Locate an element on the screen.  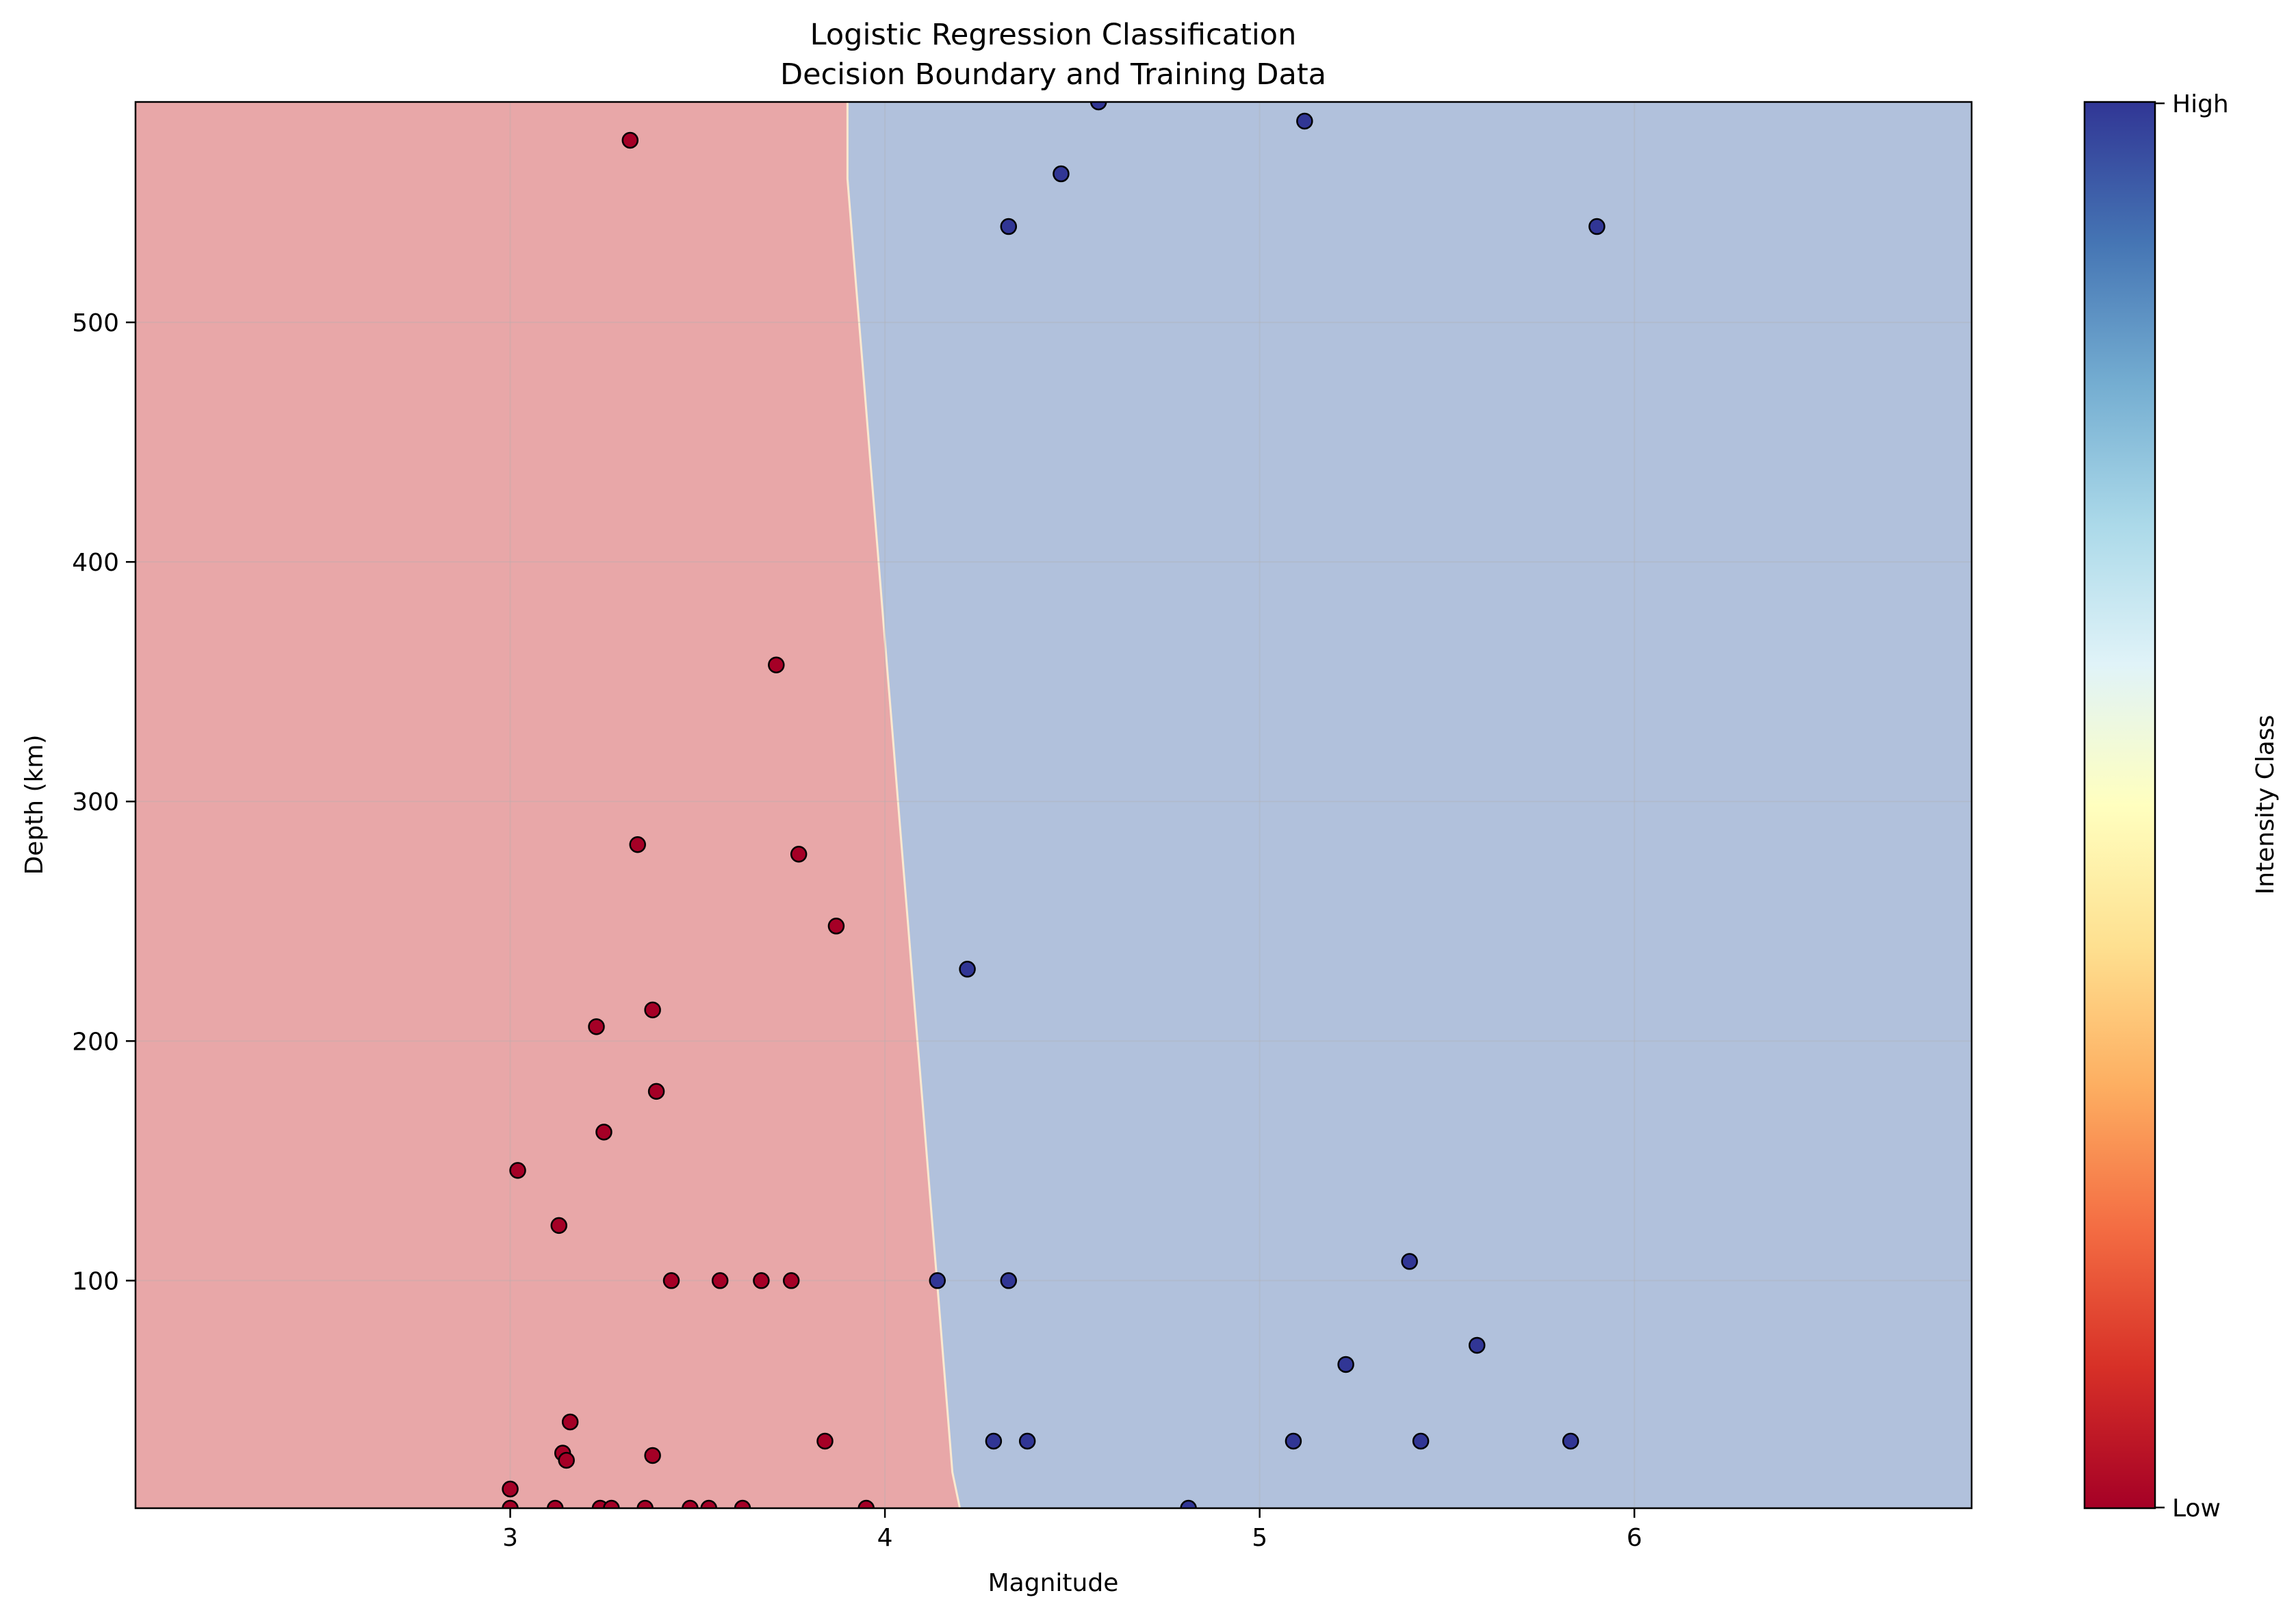
y-tick-label: 300 is located at coordinates (95, 802).